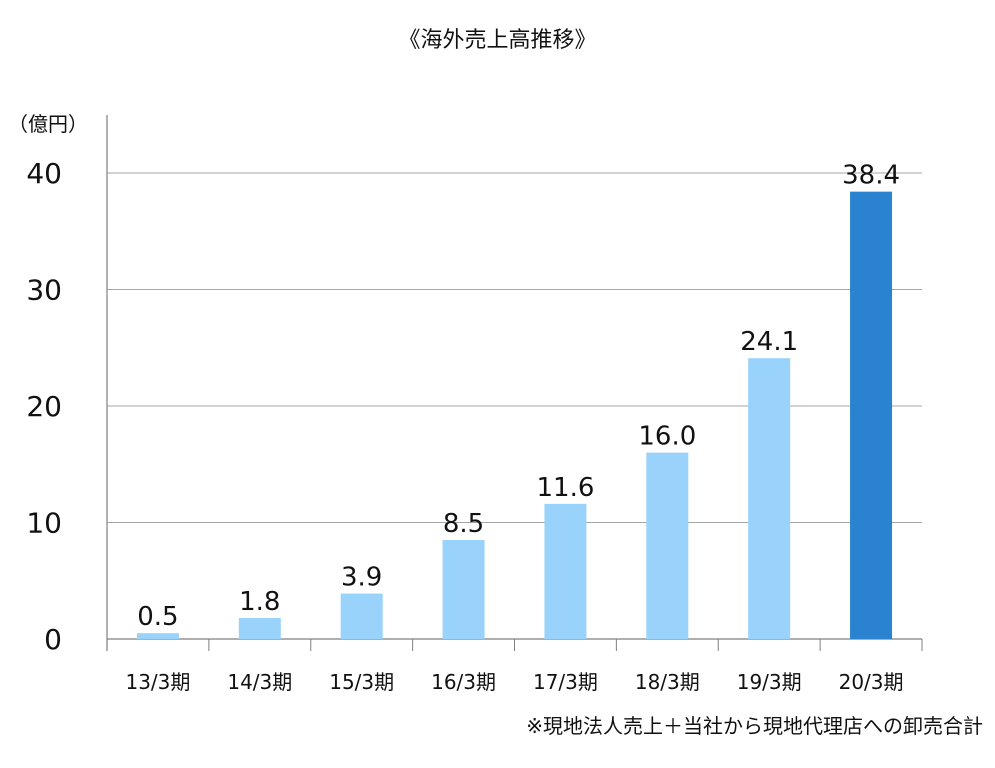  I want to click on bar-value-label: 11.6, so click(565, 488).